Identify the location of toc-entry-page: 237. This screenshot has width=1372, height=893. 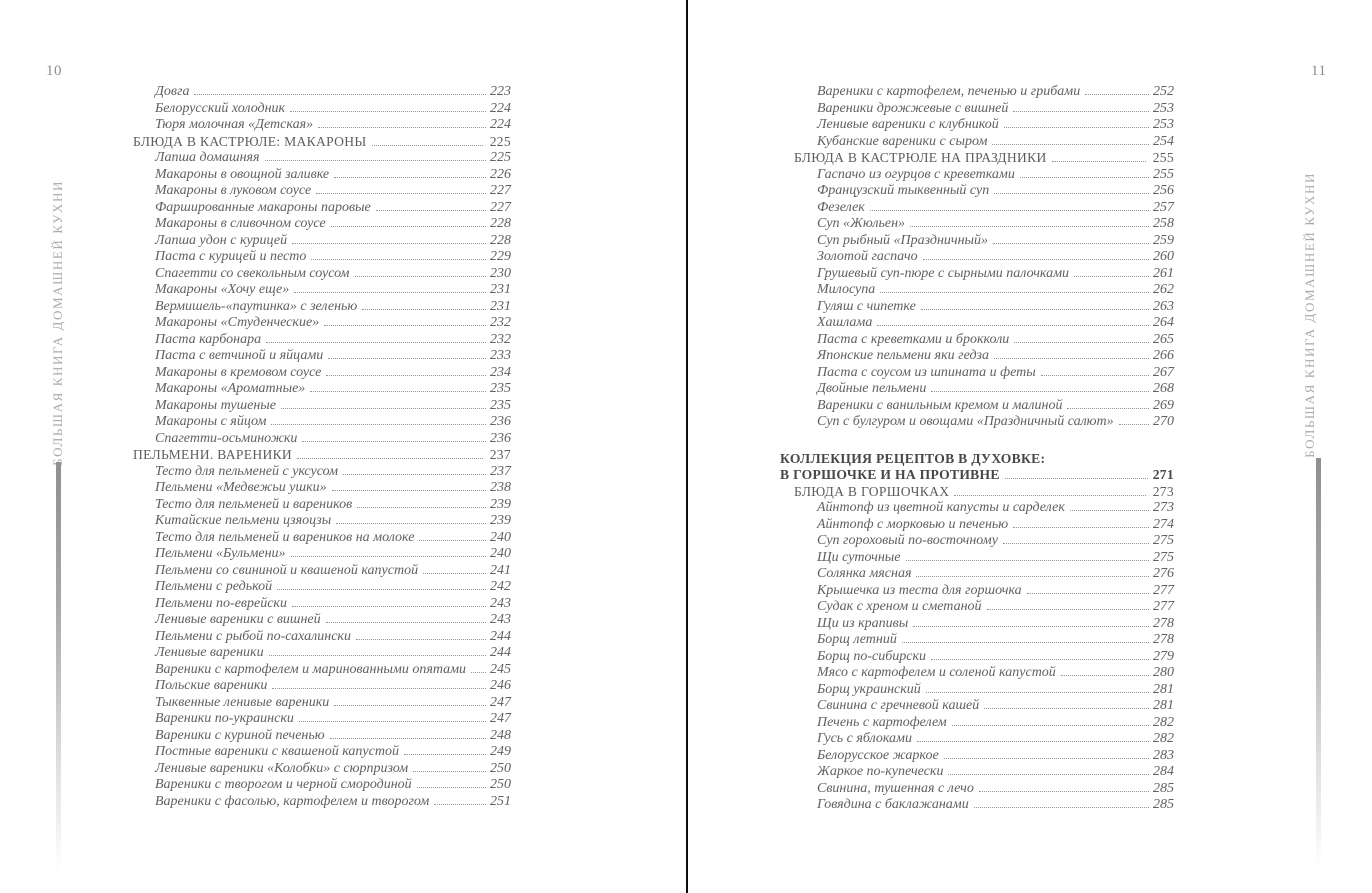
(500, 471).